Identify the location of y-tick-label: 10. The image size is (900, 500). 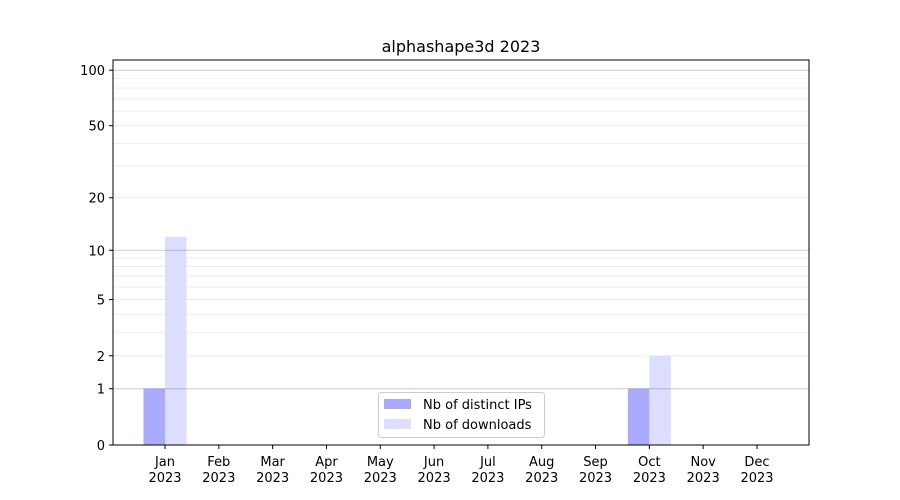
(96, 251).